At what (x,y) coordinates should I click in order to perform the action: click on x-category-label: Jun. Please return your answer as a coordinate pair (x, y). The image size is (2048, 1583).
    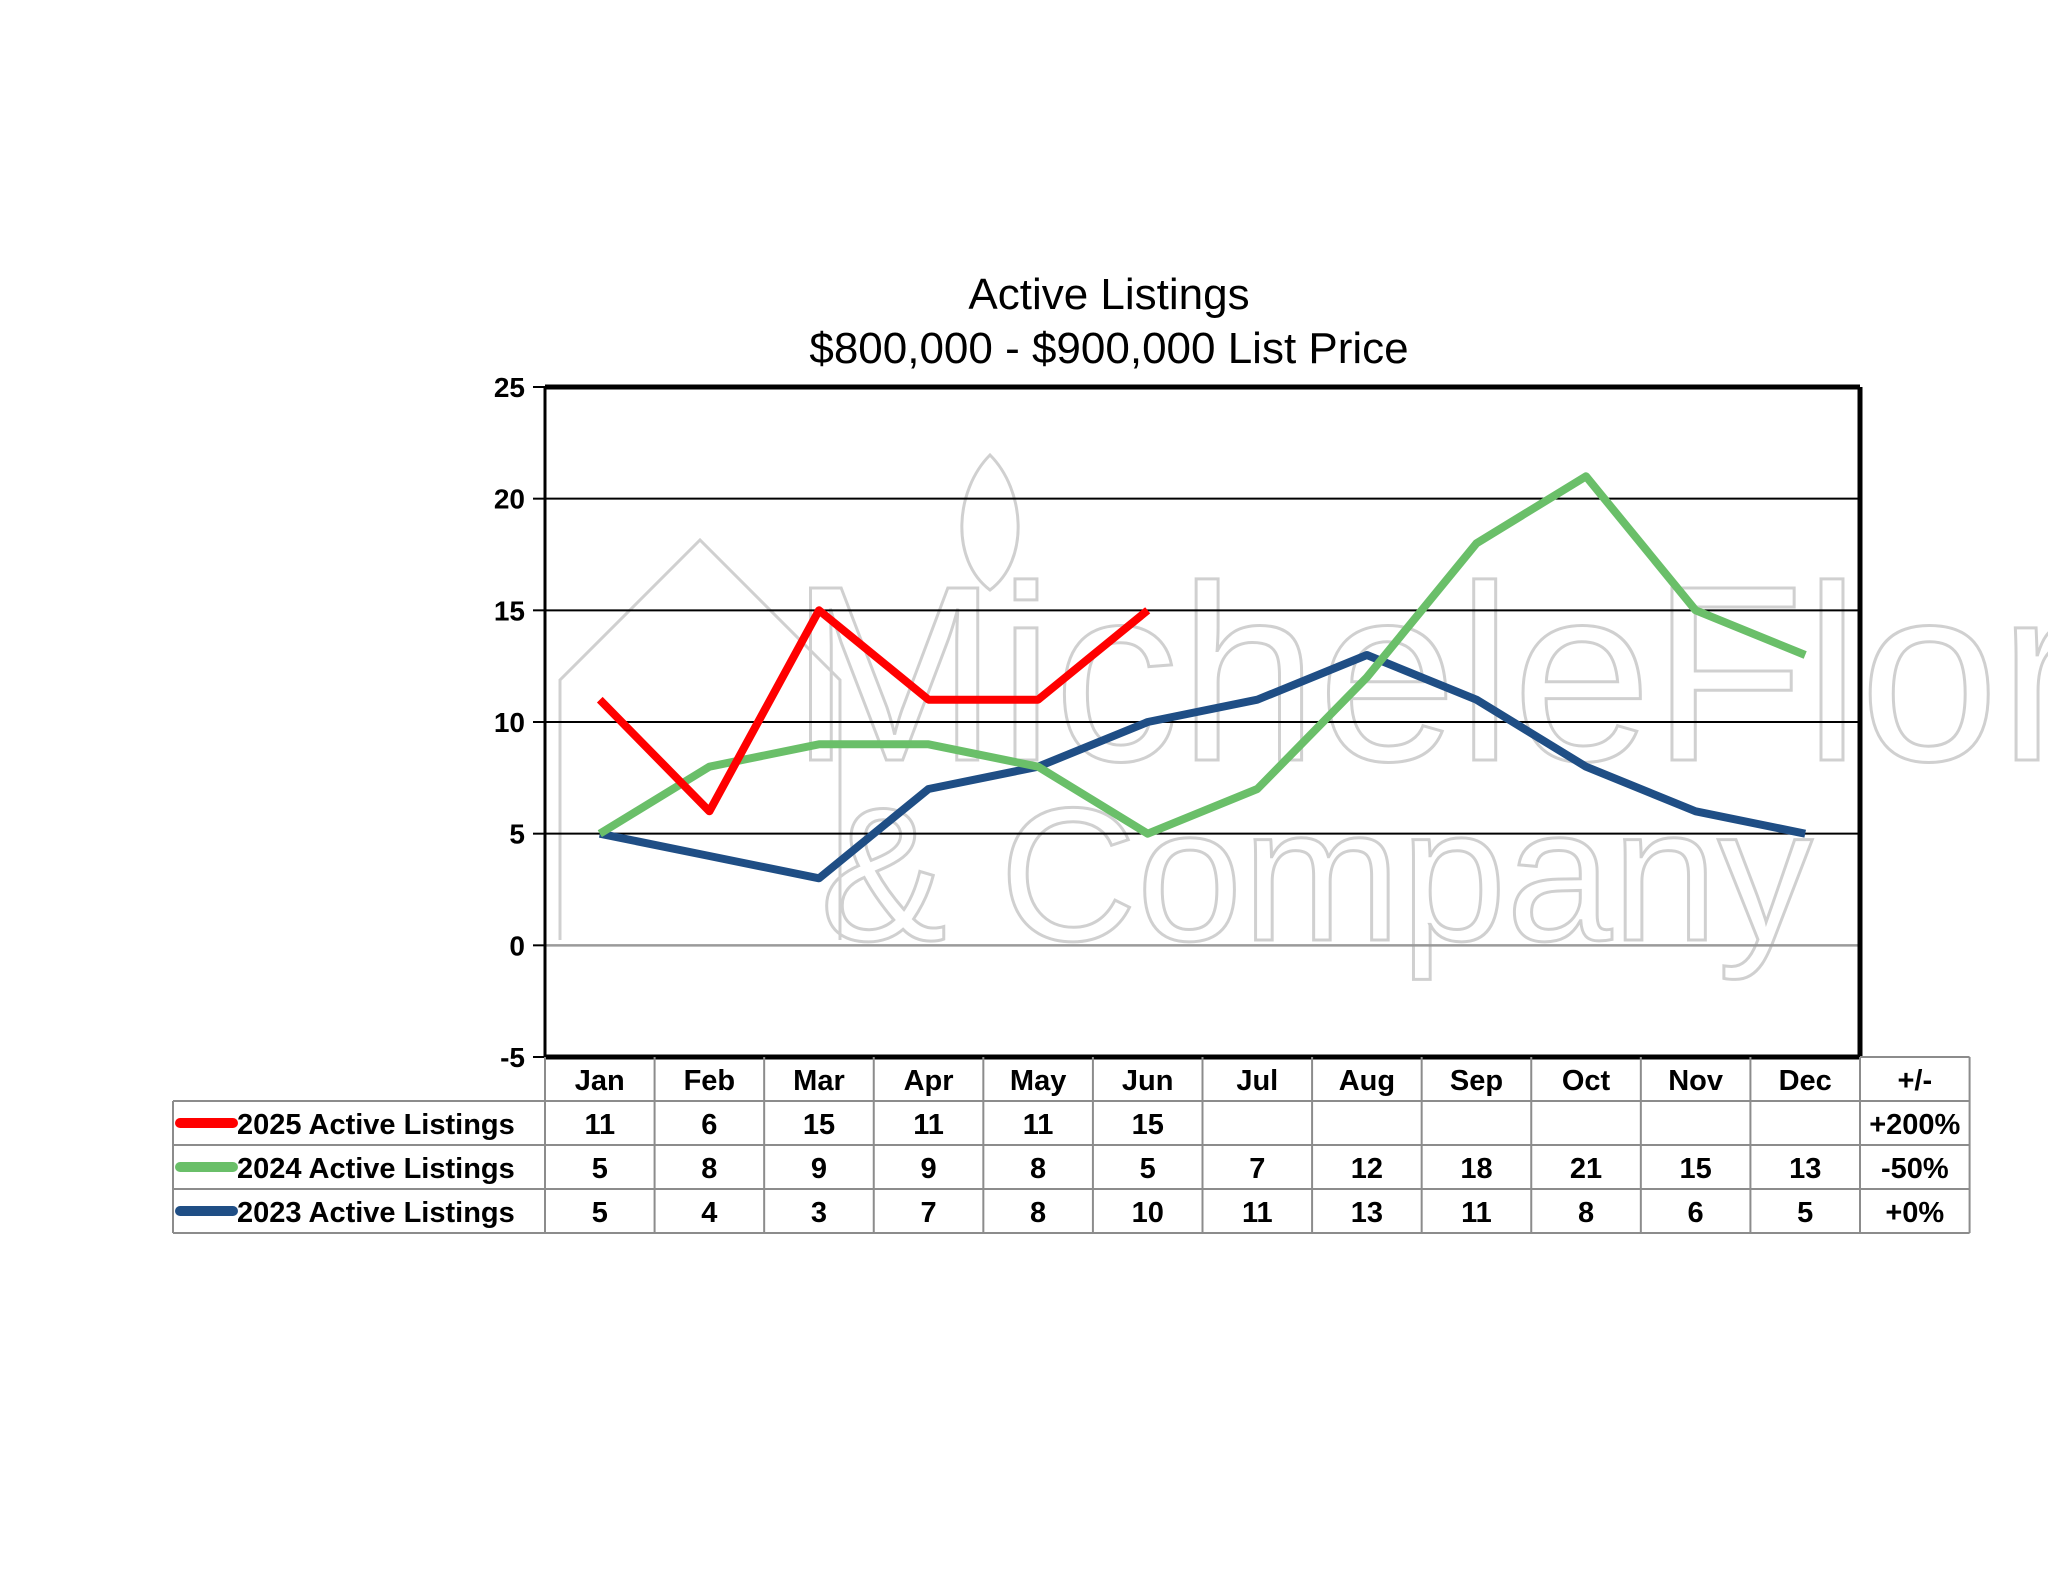
    Looking at the image, I should click on (1148, 1081).